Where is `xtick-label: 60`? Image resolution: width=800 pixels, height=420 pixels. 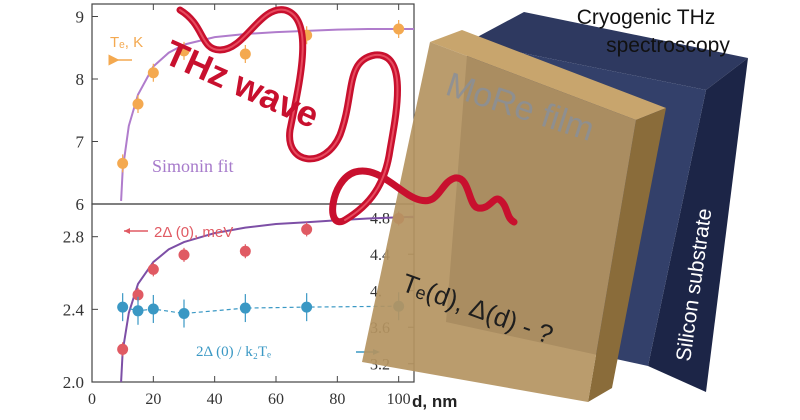 xtick-label: 60 is located at coordinates (276, 399).